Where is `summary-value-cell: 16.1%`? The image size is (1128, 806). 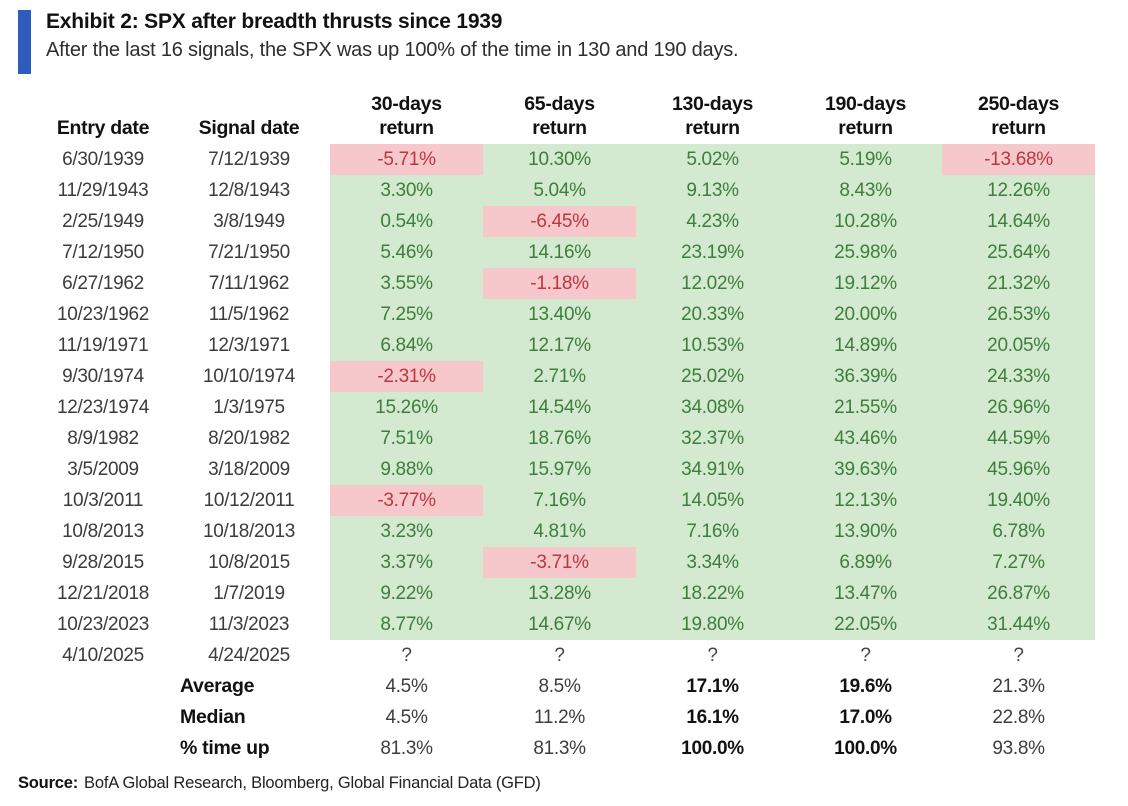 summary-value-cell: 16.1% is located at coordinates (712, 717).